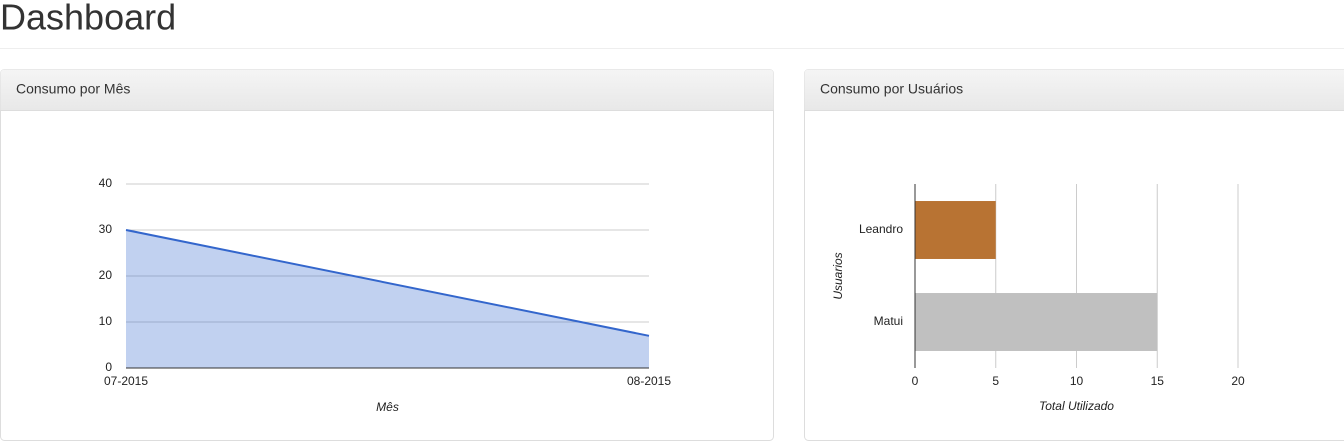  What do you see at coordinates (838, 275) in the screenshot?
I see `y-axis-title: Usuarios` at bounding box center [838, 275].